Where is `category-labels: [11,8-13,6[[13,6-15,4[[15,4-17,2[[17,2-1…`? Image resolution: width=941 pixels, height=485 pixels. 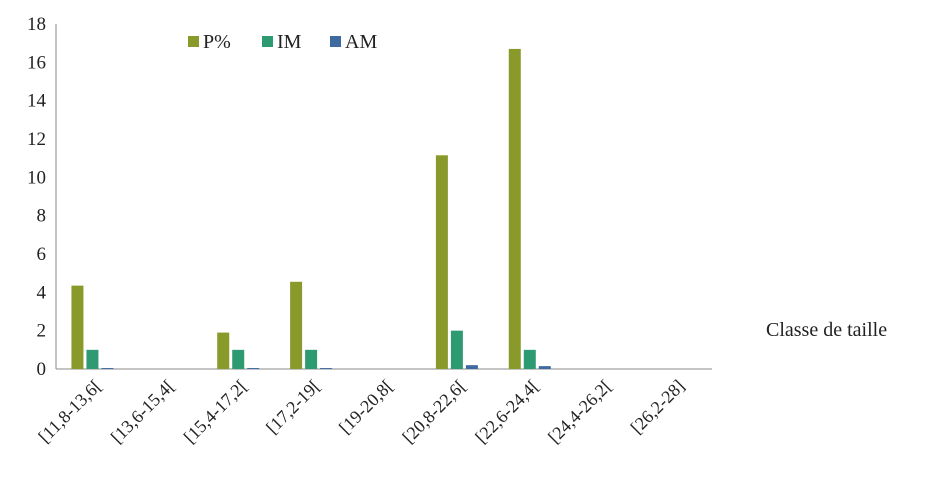
category-labels: [11,8-13,6[[13,6-15,4[[15,4-17,2[[17,2-1… is located at coordinates (361, 411).